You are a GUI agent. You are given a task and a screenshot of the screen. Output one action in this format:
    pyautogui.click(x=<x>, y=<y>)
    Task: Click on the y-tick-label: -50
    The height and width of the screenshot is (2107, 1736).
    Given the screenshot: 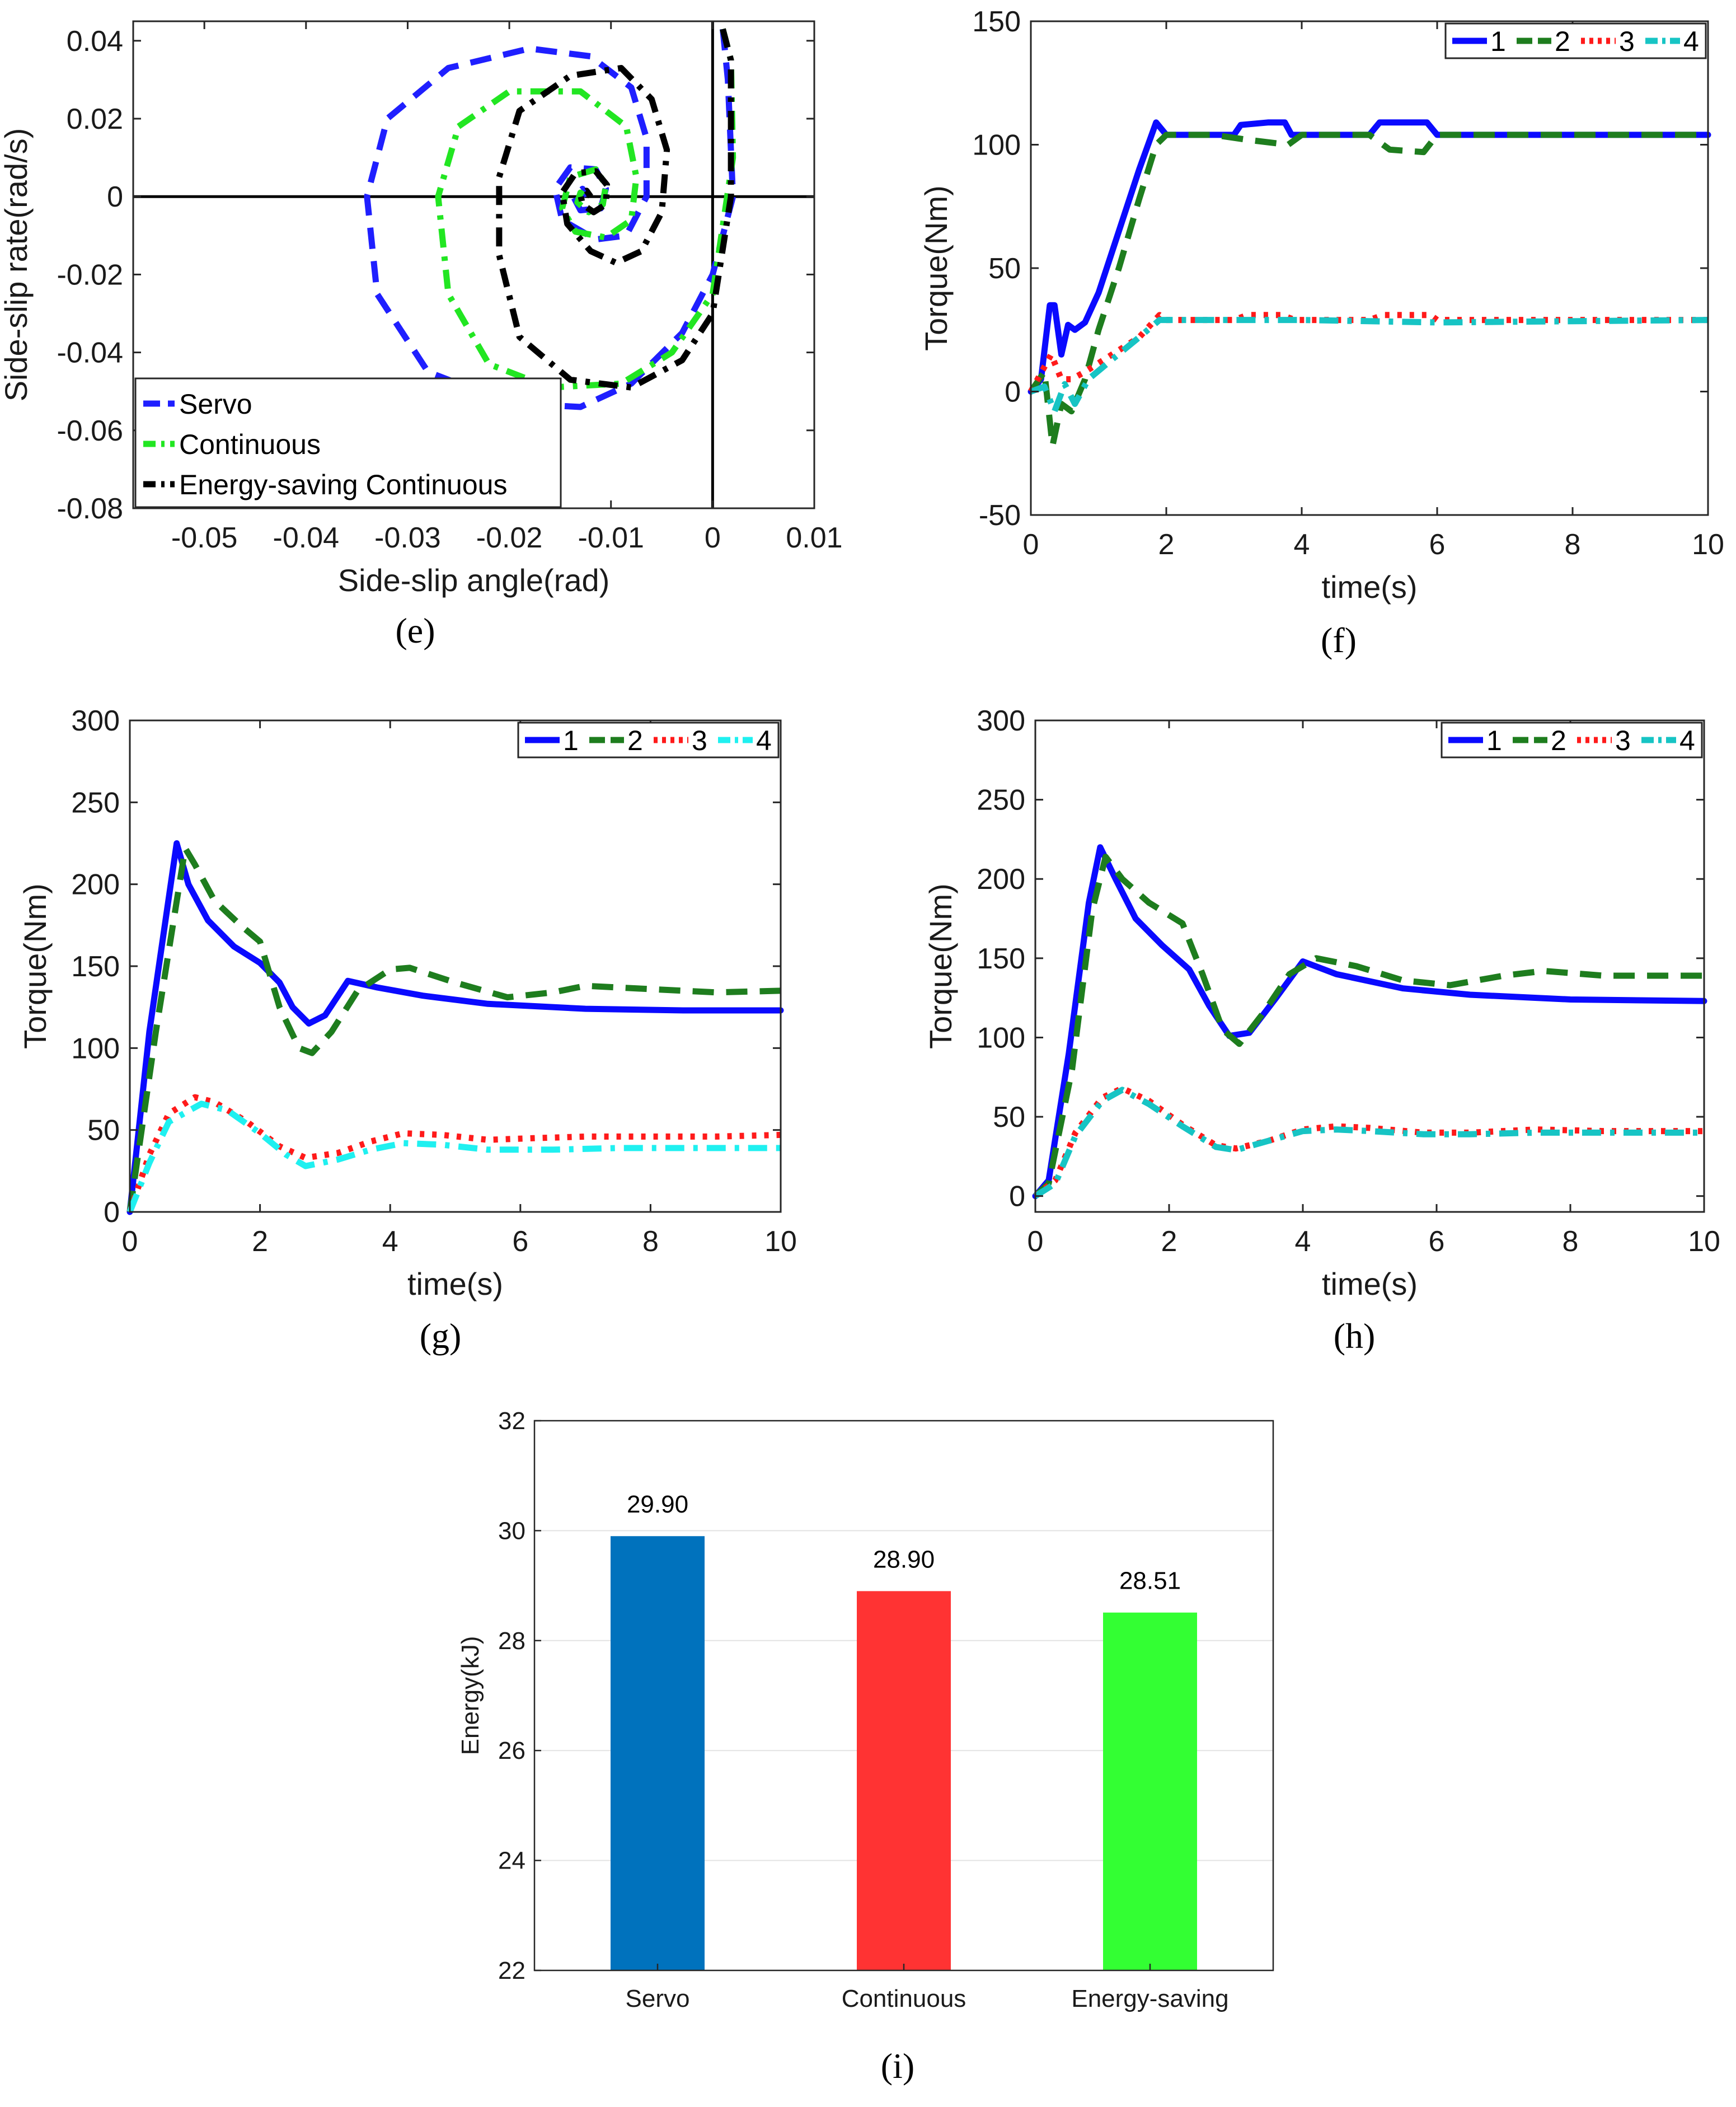 What is the action you would take?
    pyautogui.click(x=1000, y=515)
    